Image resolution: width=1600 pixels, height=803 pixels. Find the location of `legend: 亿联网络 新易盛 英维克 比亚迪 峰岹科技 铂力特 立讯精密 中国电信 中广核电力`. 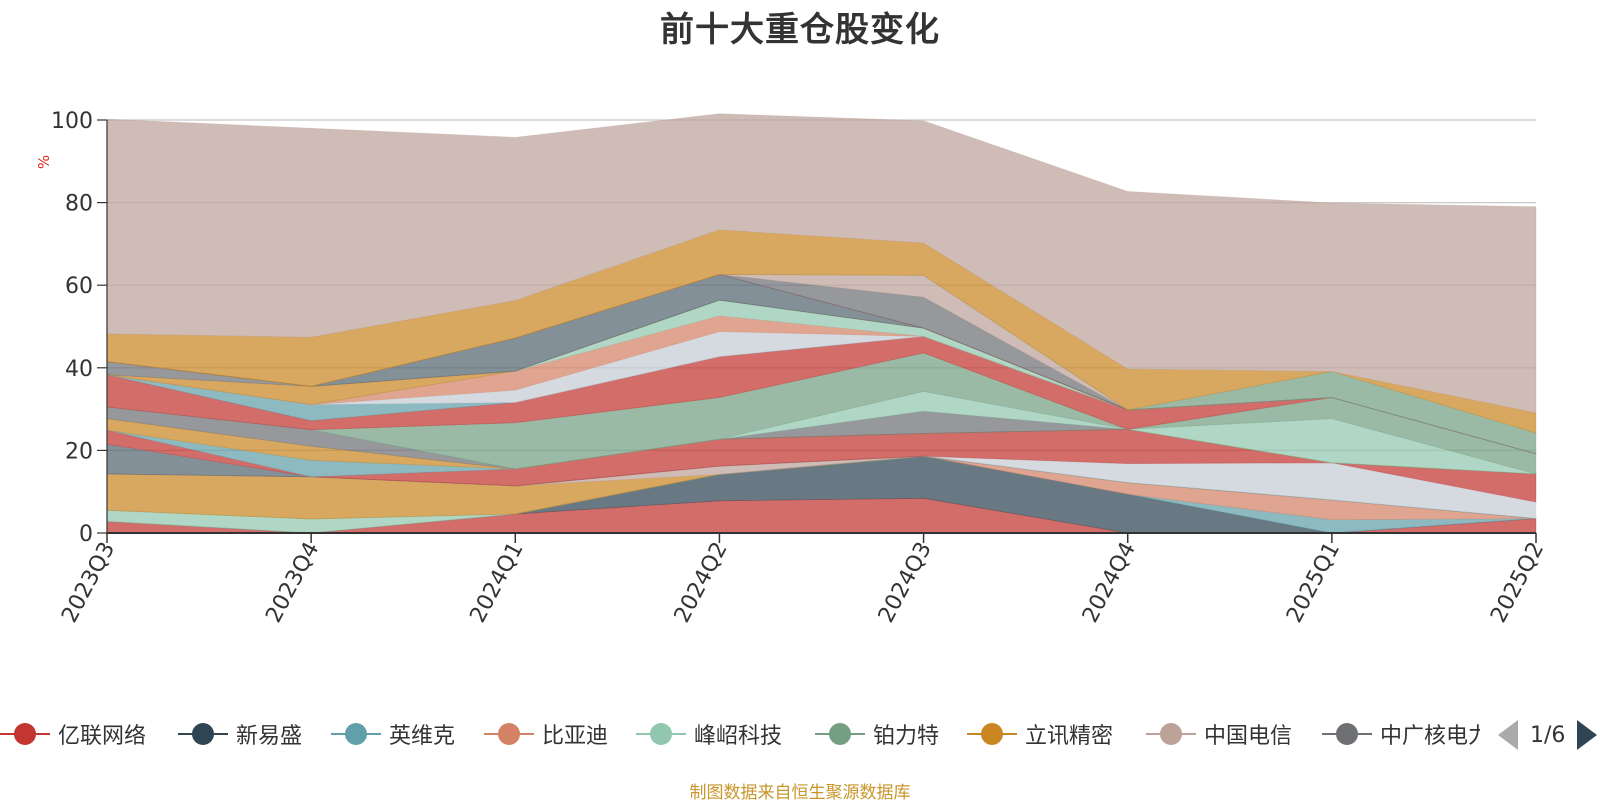

legend: 亿联网络 新易盛 英维克 比亚迪 峰岹科技 铂力特 立讯精密 中国电信 中广核电力 is located at coordinates (800, 734).